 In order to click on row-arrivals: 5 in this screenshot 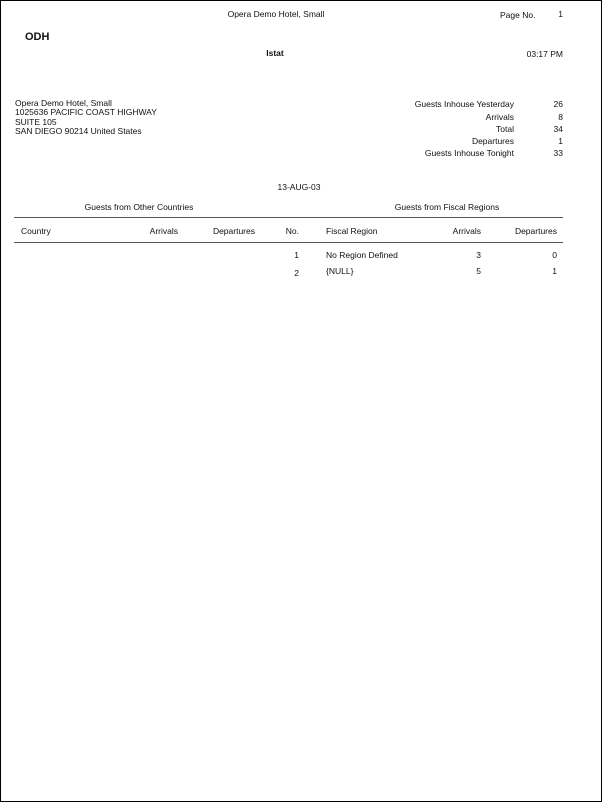, I will do `click(478, 271)`.